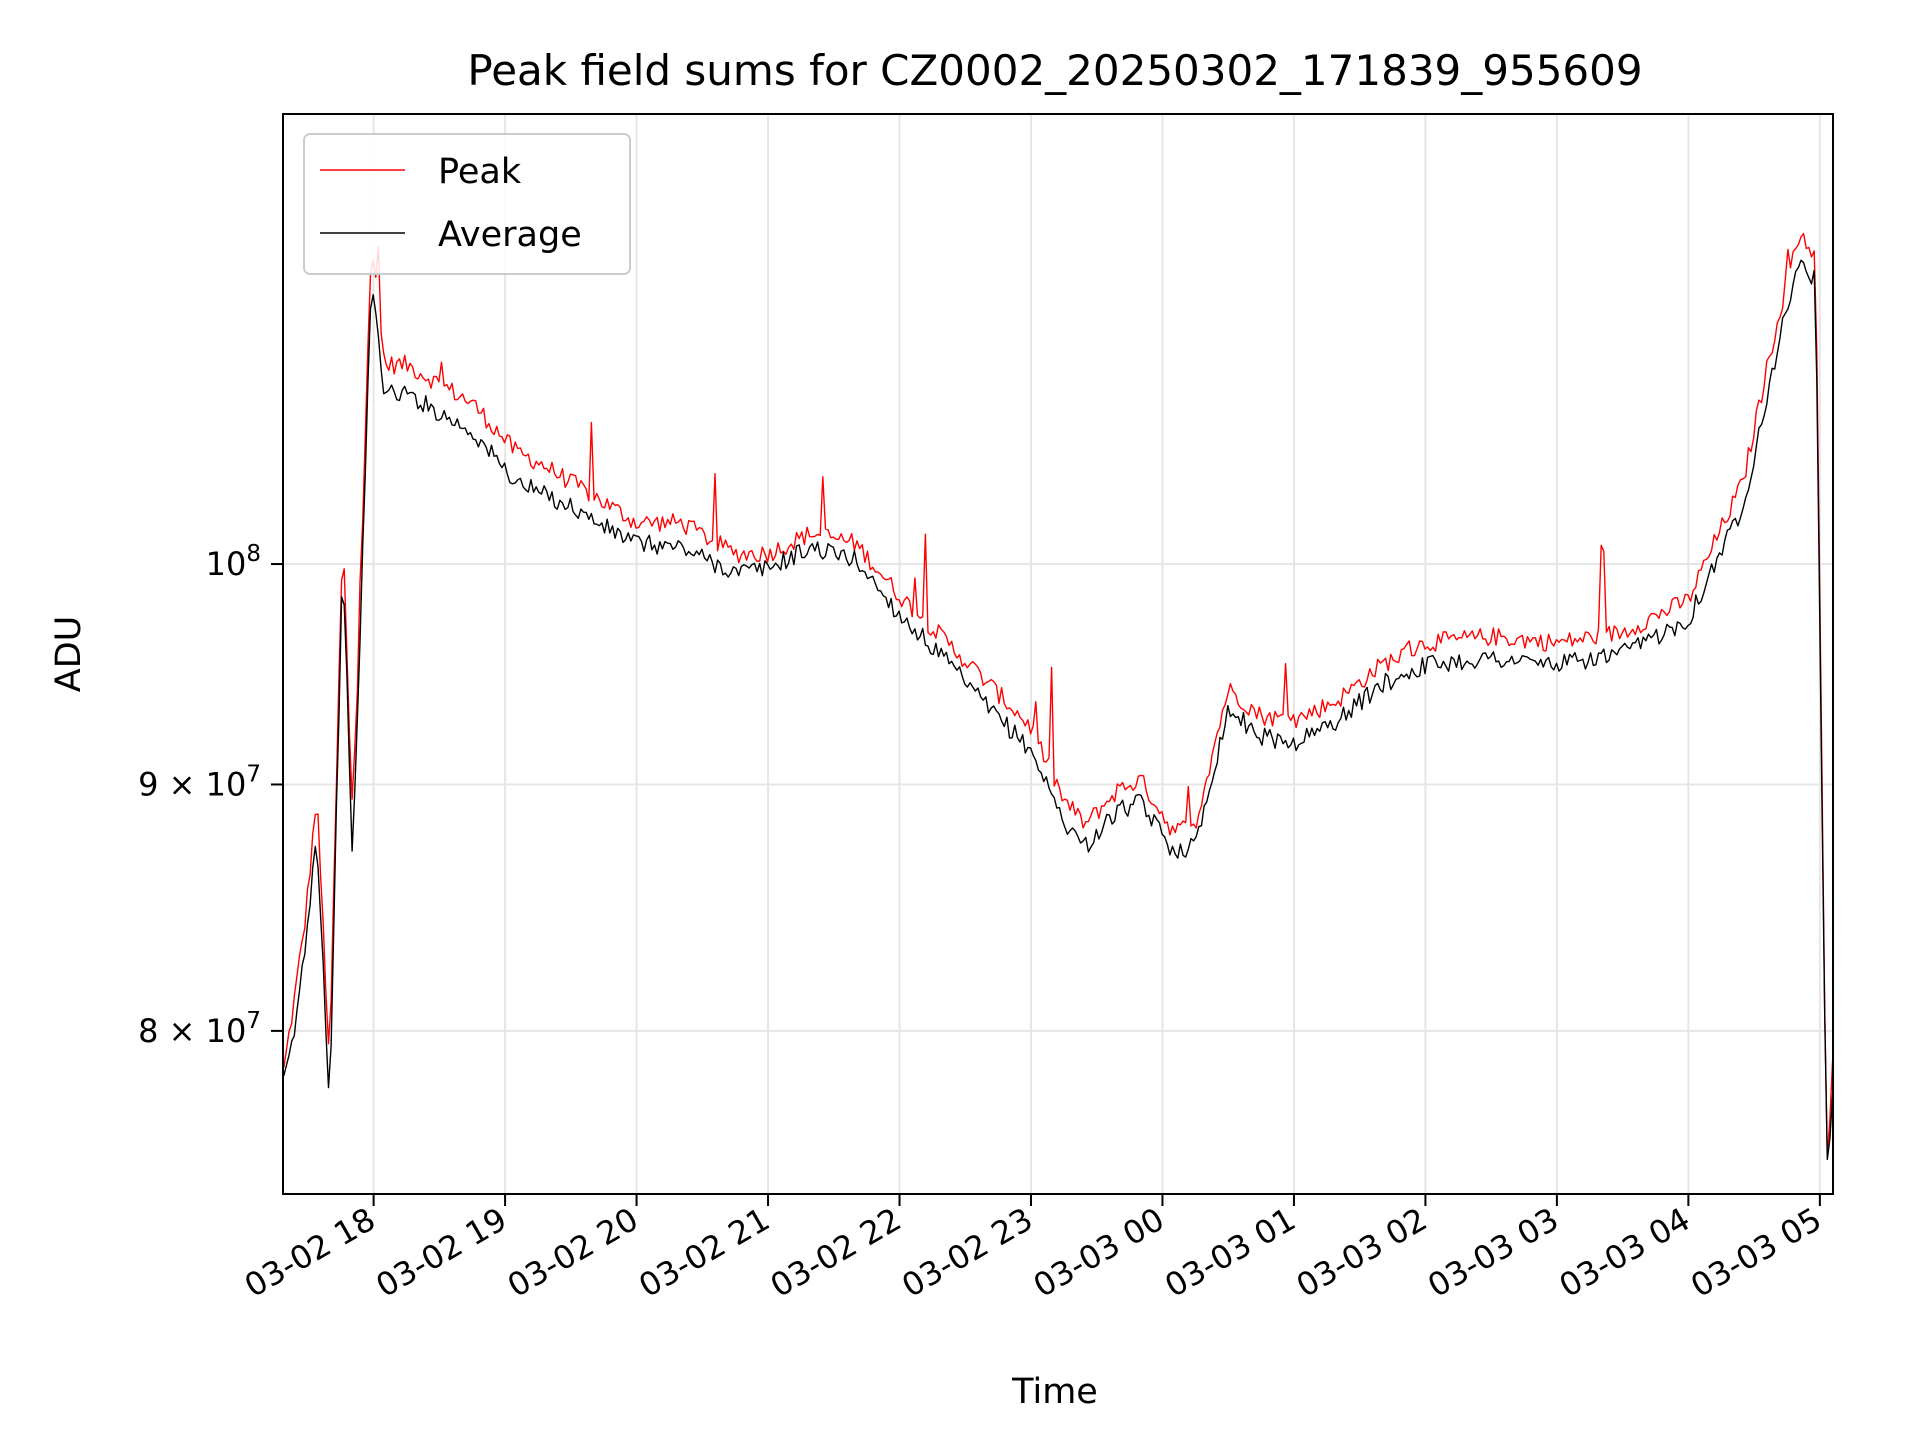 This screenshot has width=1920, height=1440. I want to click on y-axis-label: ADU, so click(69, 654).